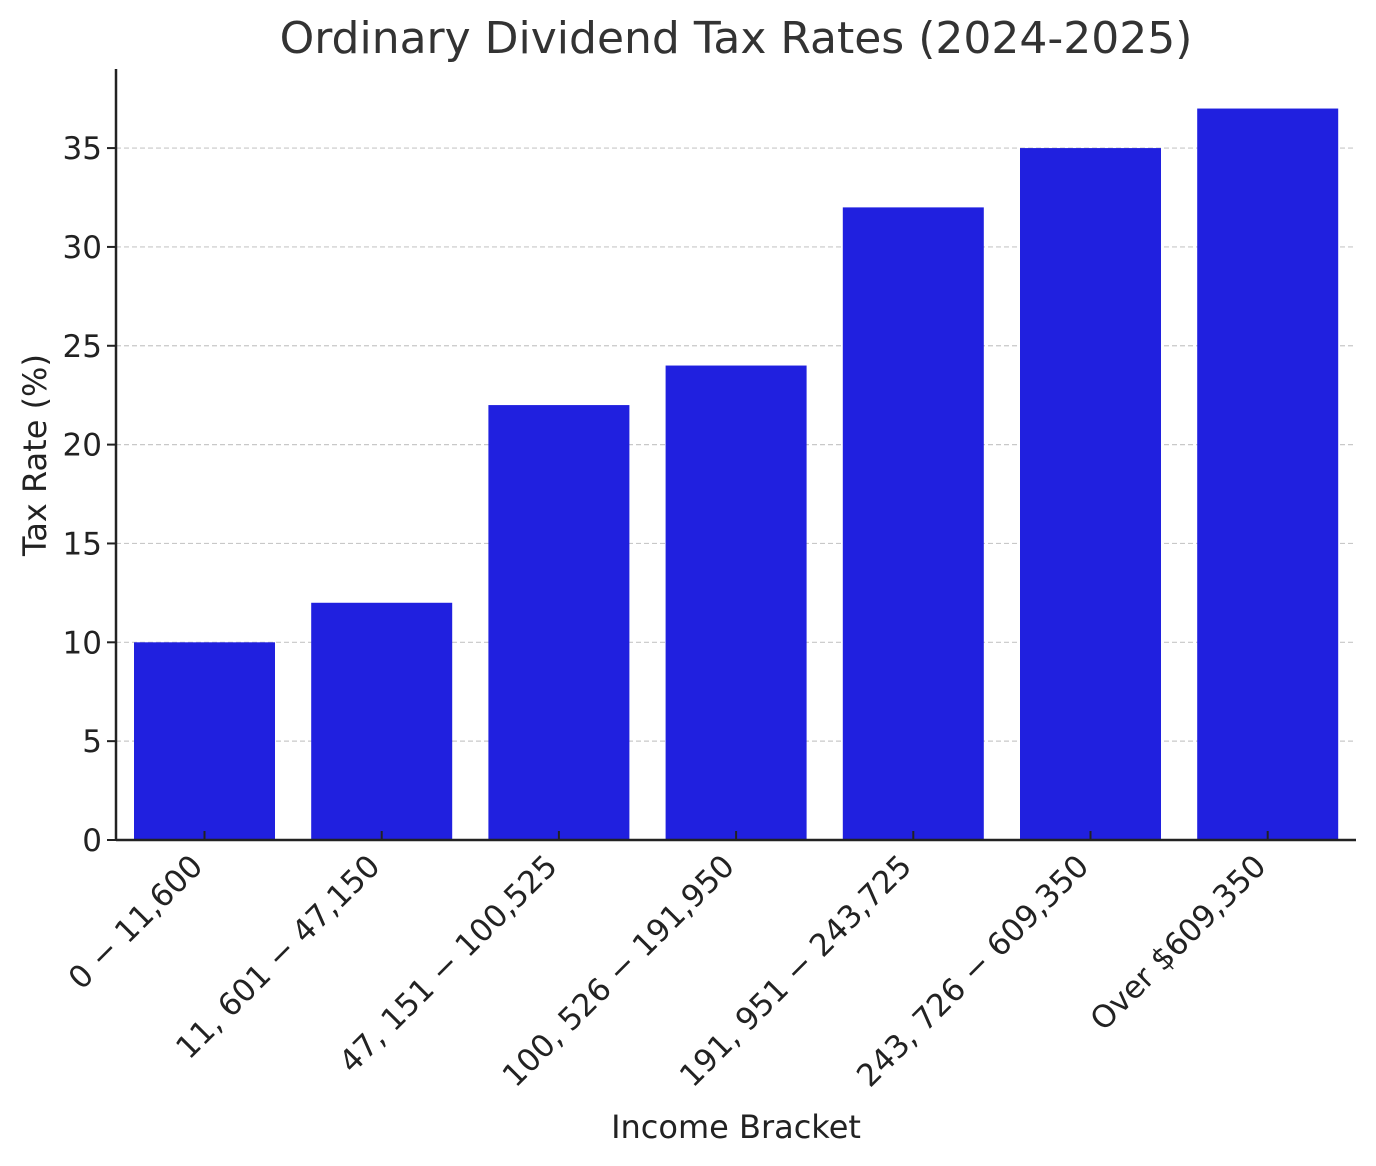  What do you see at coordinates (92, 742) in the screenshot?
I see `y-tick-label-5: 5` at bounding box center [92, 742].